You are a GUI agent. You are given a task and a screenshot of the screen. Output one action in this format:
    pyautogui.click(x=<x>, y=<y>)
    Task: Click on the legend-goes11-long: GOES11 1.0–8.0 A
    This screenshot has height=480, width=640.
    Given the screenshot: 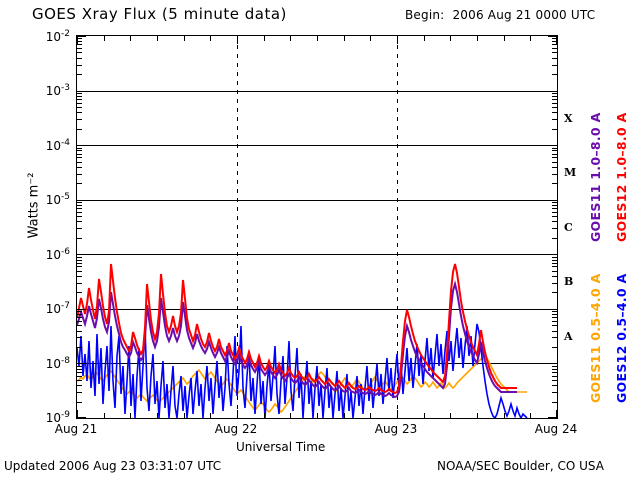 What is the action you would take?
    pyautogui.click(x=595, y=177)
    